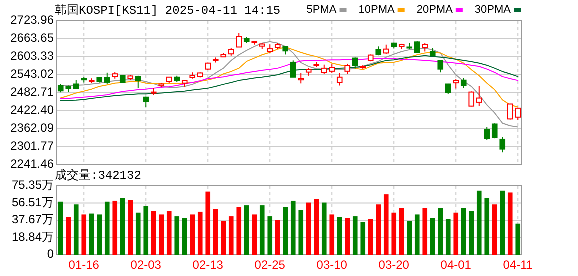 This screenshot has width=578, height=276. Describe the element at coordinates (33, 219) in the screenshot. I see `y-tick-label: 37.67万` at that location.